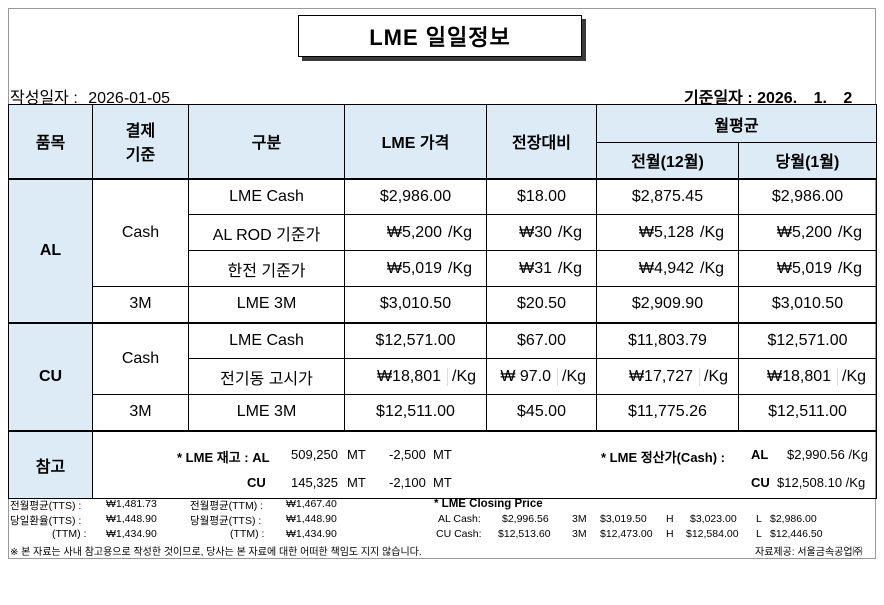 The height and width of the screenshot is (605, 884). Describe the element at coordinates (541, 340) in the screenshot. I see `change-cell: $67.00` at that location.